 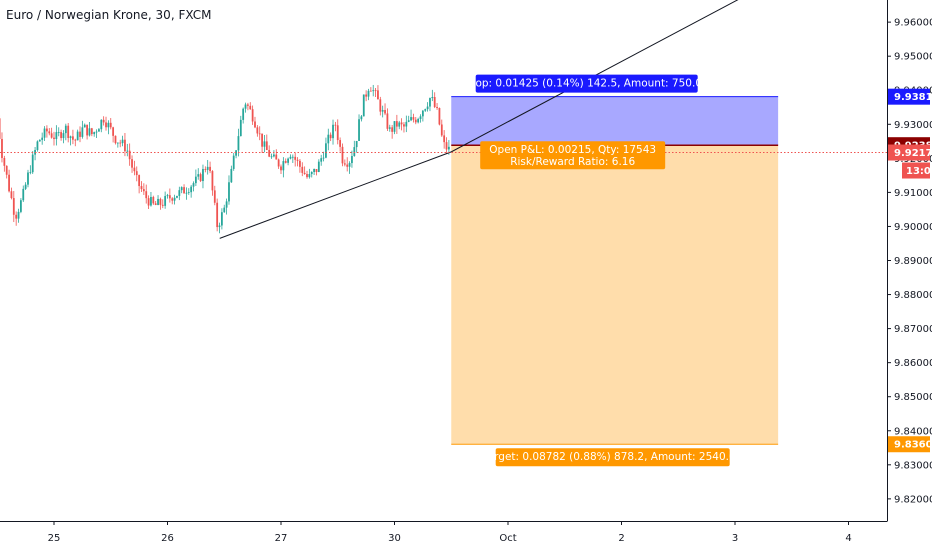 What do you see at coordinates (913, 261) in the screenshot?
I see `y-tick-label: 9.89000` at bounding box center [913, 261].